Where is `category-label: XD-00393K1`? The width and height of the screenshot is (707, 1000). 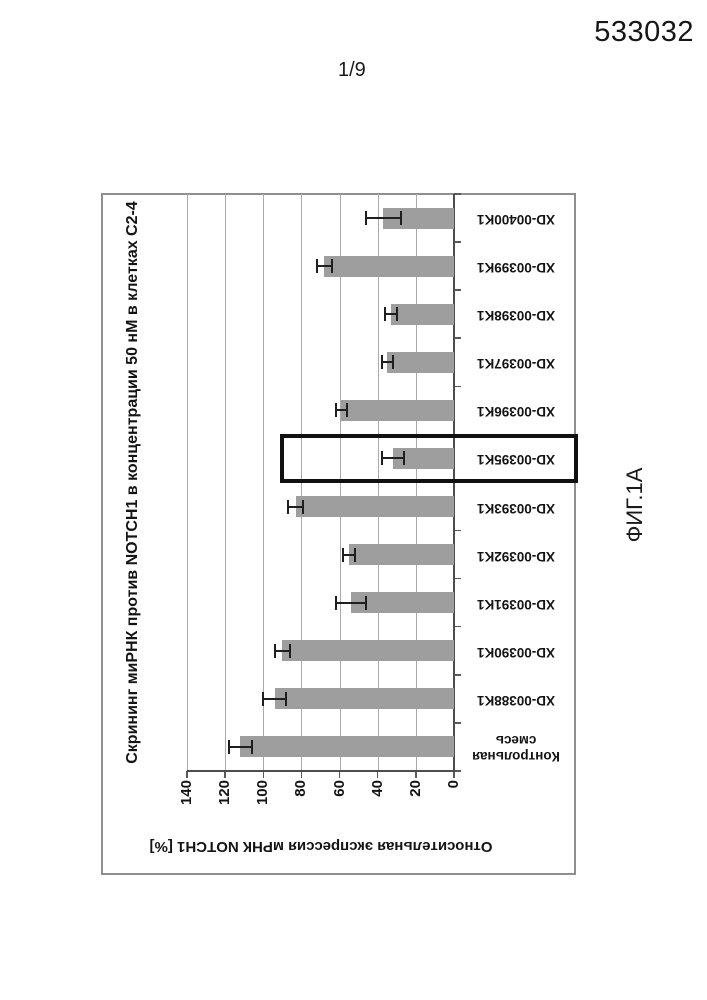
category-label: XD-00393K1 is located at coordinates (516, 508).